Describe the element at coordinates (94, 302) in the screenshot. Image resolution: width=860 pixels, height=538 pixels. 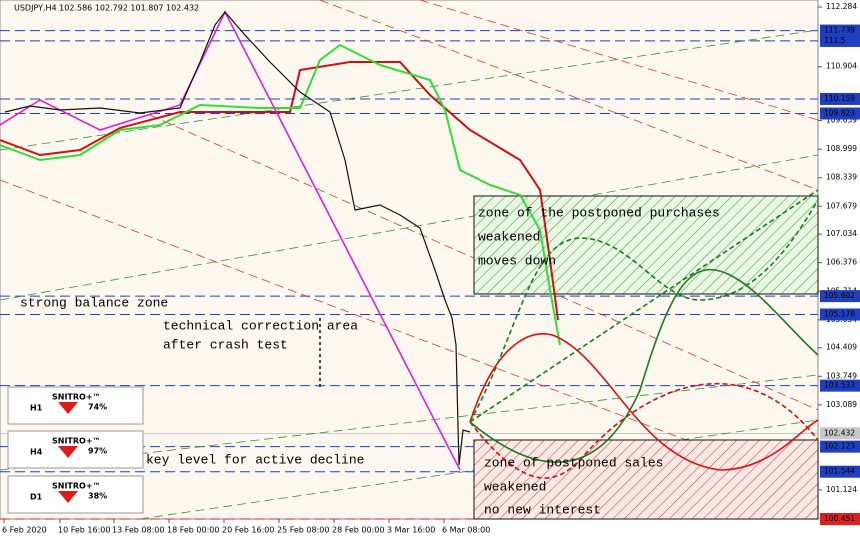
I see `annotation: strong balance zone` at that location.